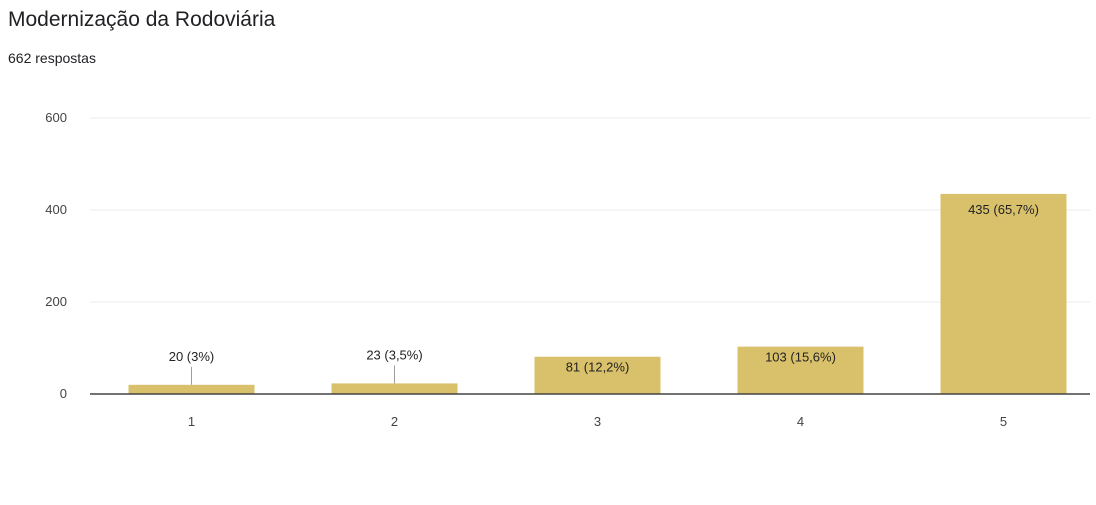  I want to click on response-count: 662 respostas, so click(52, 58).